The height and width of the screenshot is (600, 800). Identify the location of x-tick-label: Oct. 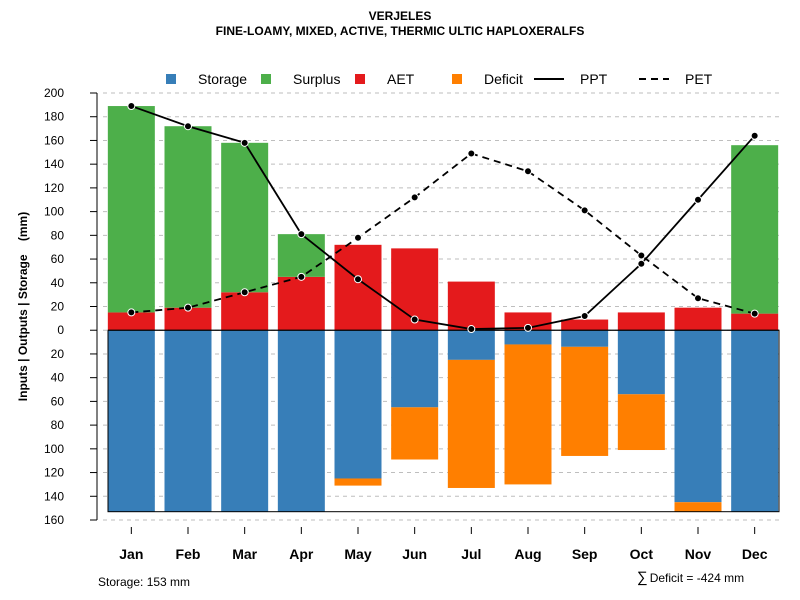
(642, 554).